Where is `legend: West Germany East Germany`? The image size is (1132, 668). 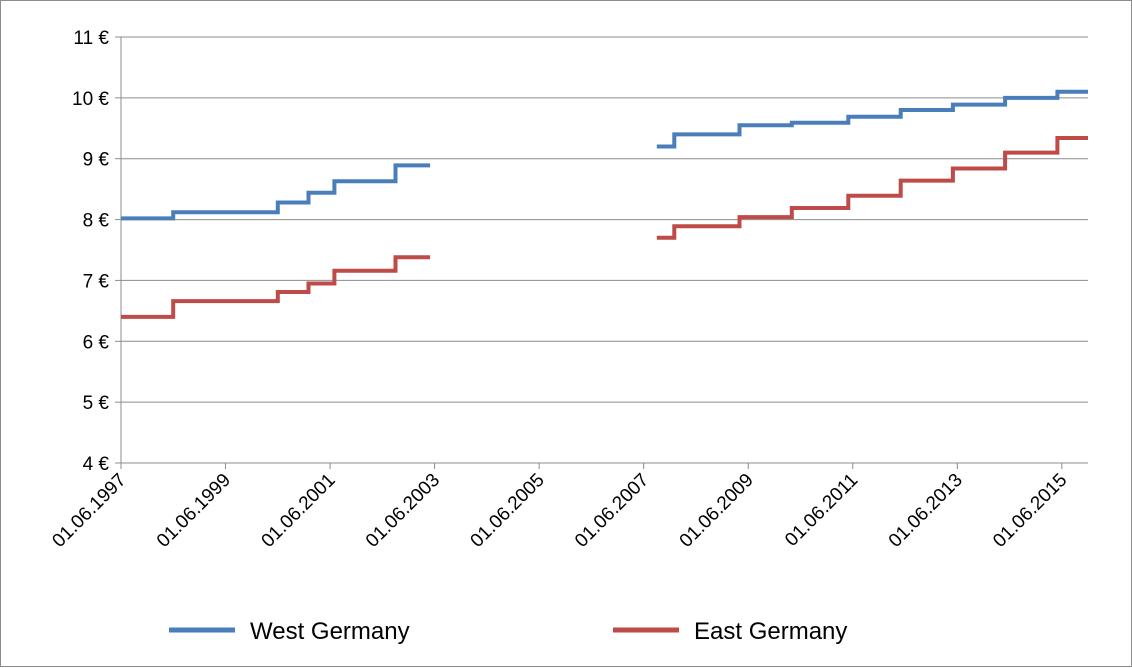
legend: West Germany East Germany is located at coordinates (508, 631).